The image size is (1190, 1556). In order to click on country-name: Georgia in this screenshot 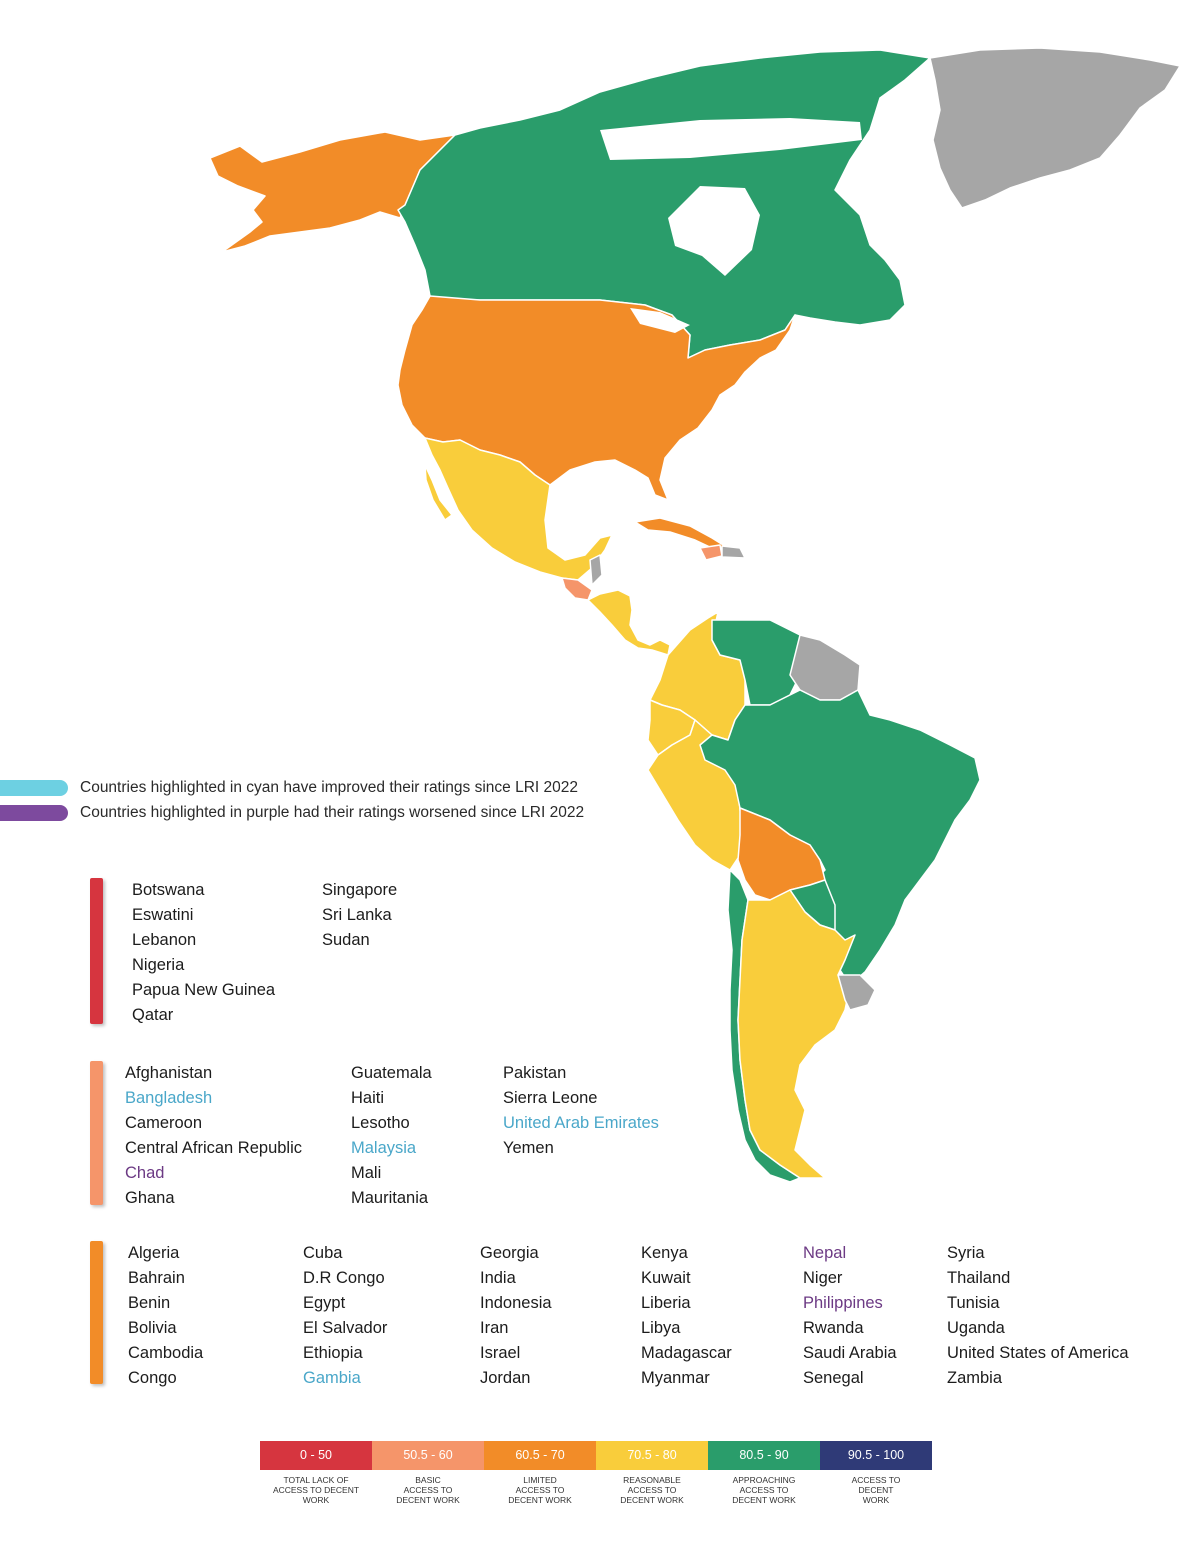, I will do `click(509, 1253)`.